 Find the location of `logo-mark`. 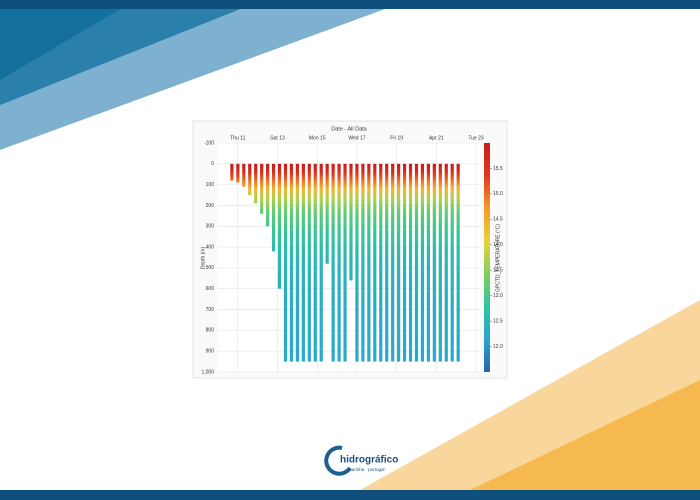

logo-mark is located at coordinates (338, 460).